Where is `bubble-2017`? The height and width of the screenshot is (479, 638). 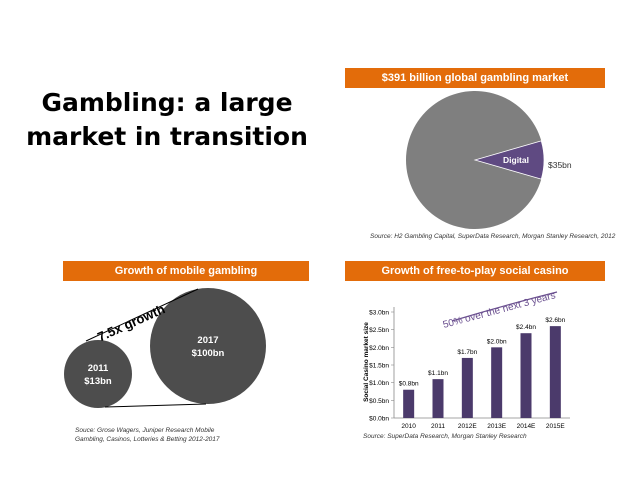 bubble-2017 is located at coordinates (208, 346).